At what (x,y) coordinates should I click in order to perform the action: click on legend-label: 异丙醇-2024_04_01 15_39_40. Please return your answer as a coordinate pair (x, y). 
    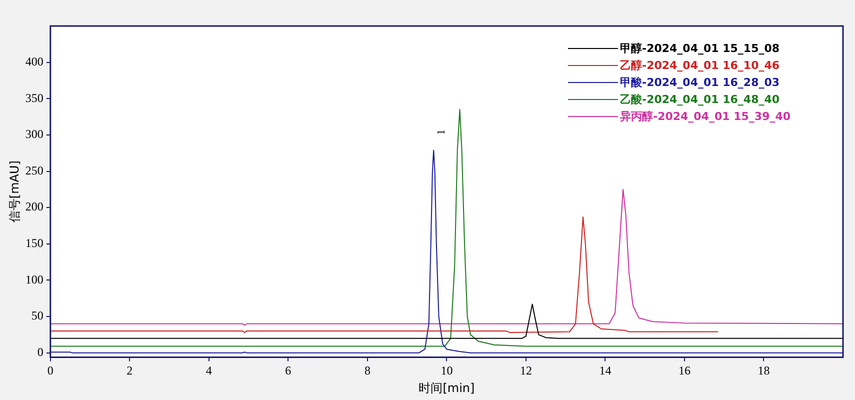
    Looking at the image, I should click on (705, 116).